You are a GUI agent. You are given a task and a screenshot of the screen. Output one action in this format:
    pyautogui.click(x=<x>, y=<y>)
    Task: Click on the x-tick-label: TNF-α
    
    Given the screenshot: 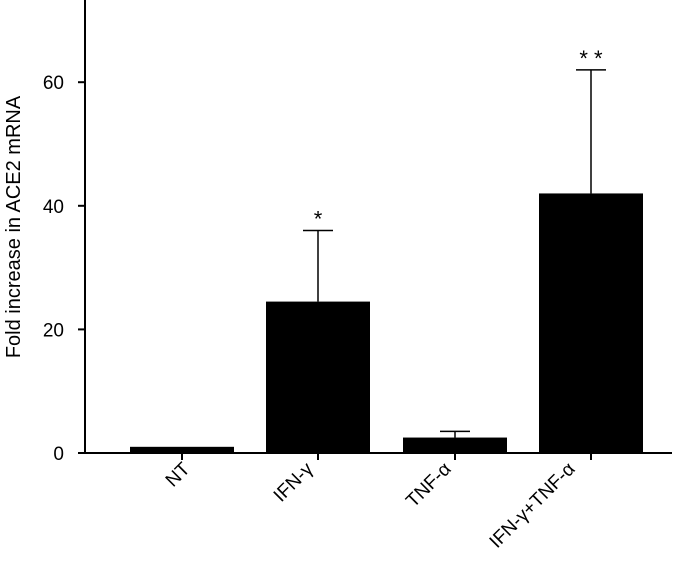 What is the action you would take?
    pyautogui.click(x=428, y=485)
    